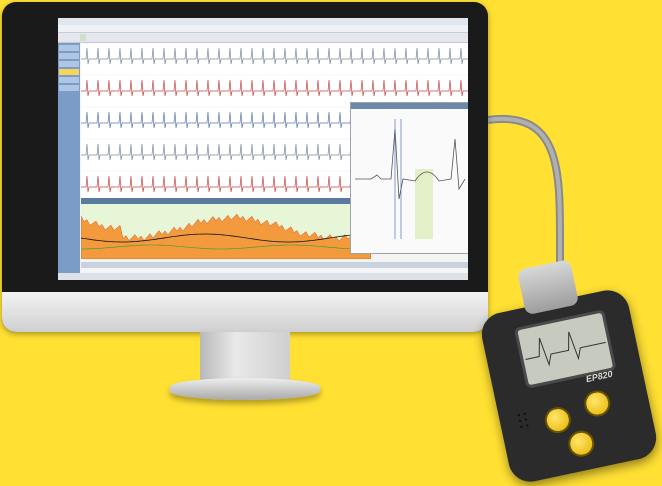 The height and width of the screenshot is (486, 662). What do you see at coordinates (226, 231) in the screenshot?
I see `heart-rate-trend` at bounding box center [226, 231].